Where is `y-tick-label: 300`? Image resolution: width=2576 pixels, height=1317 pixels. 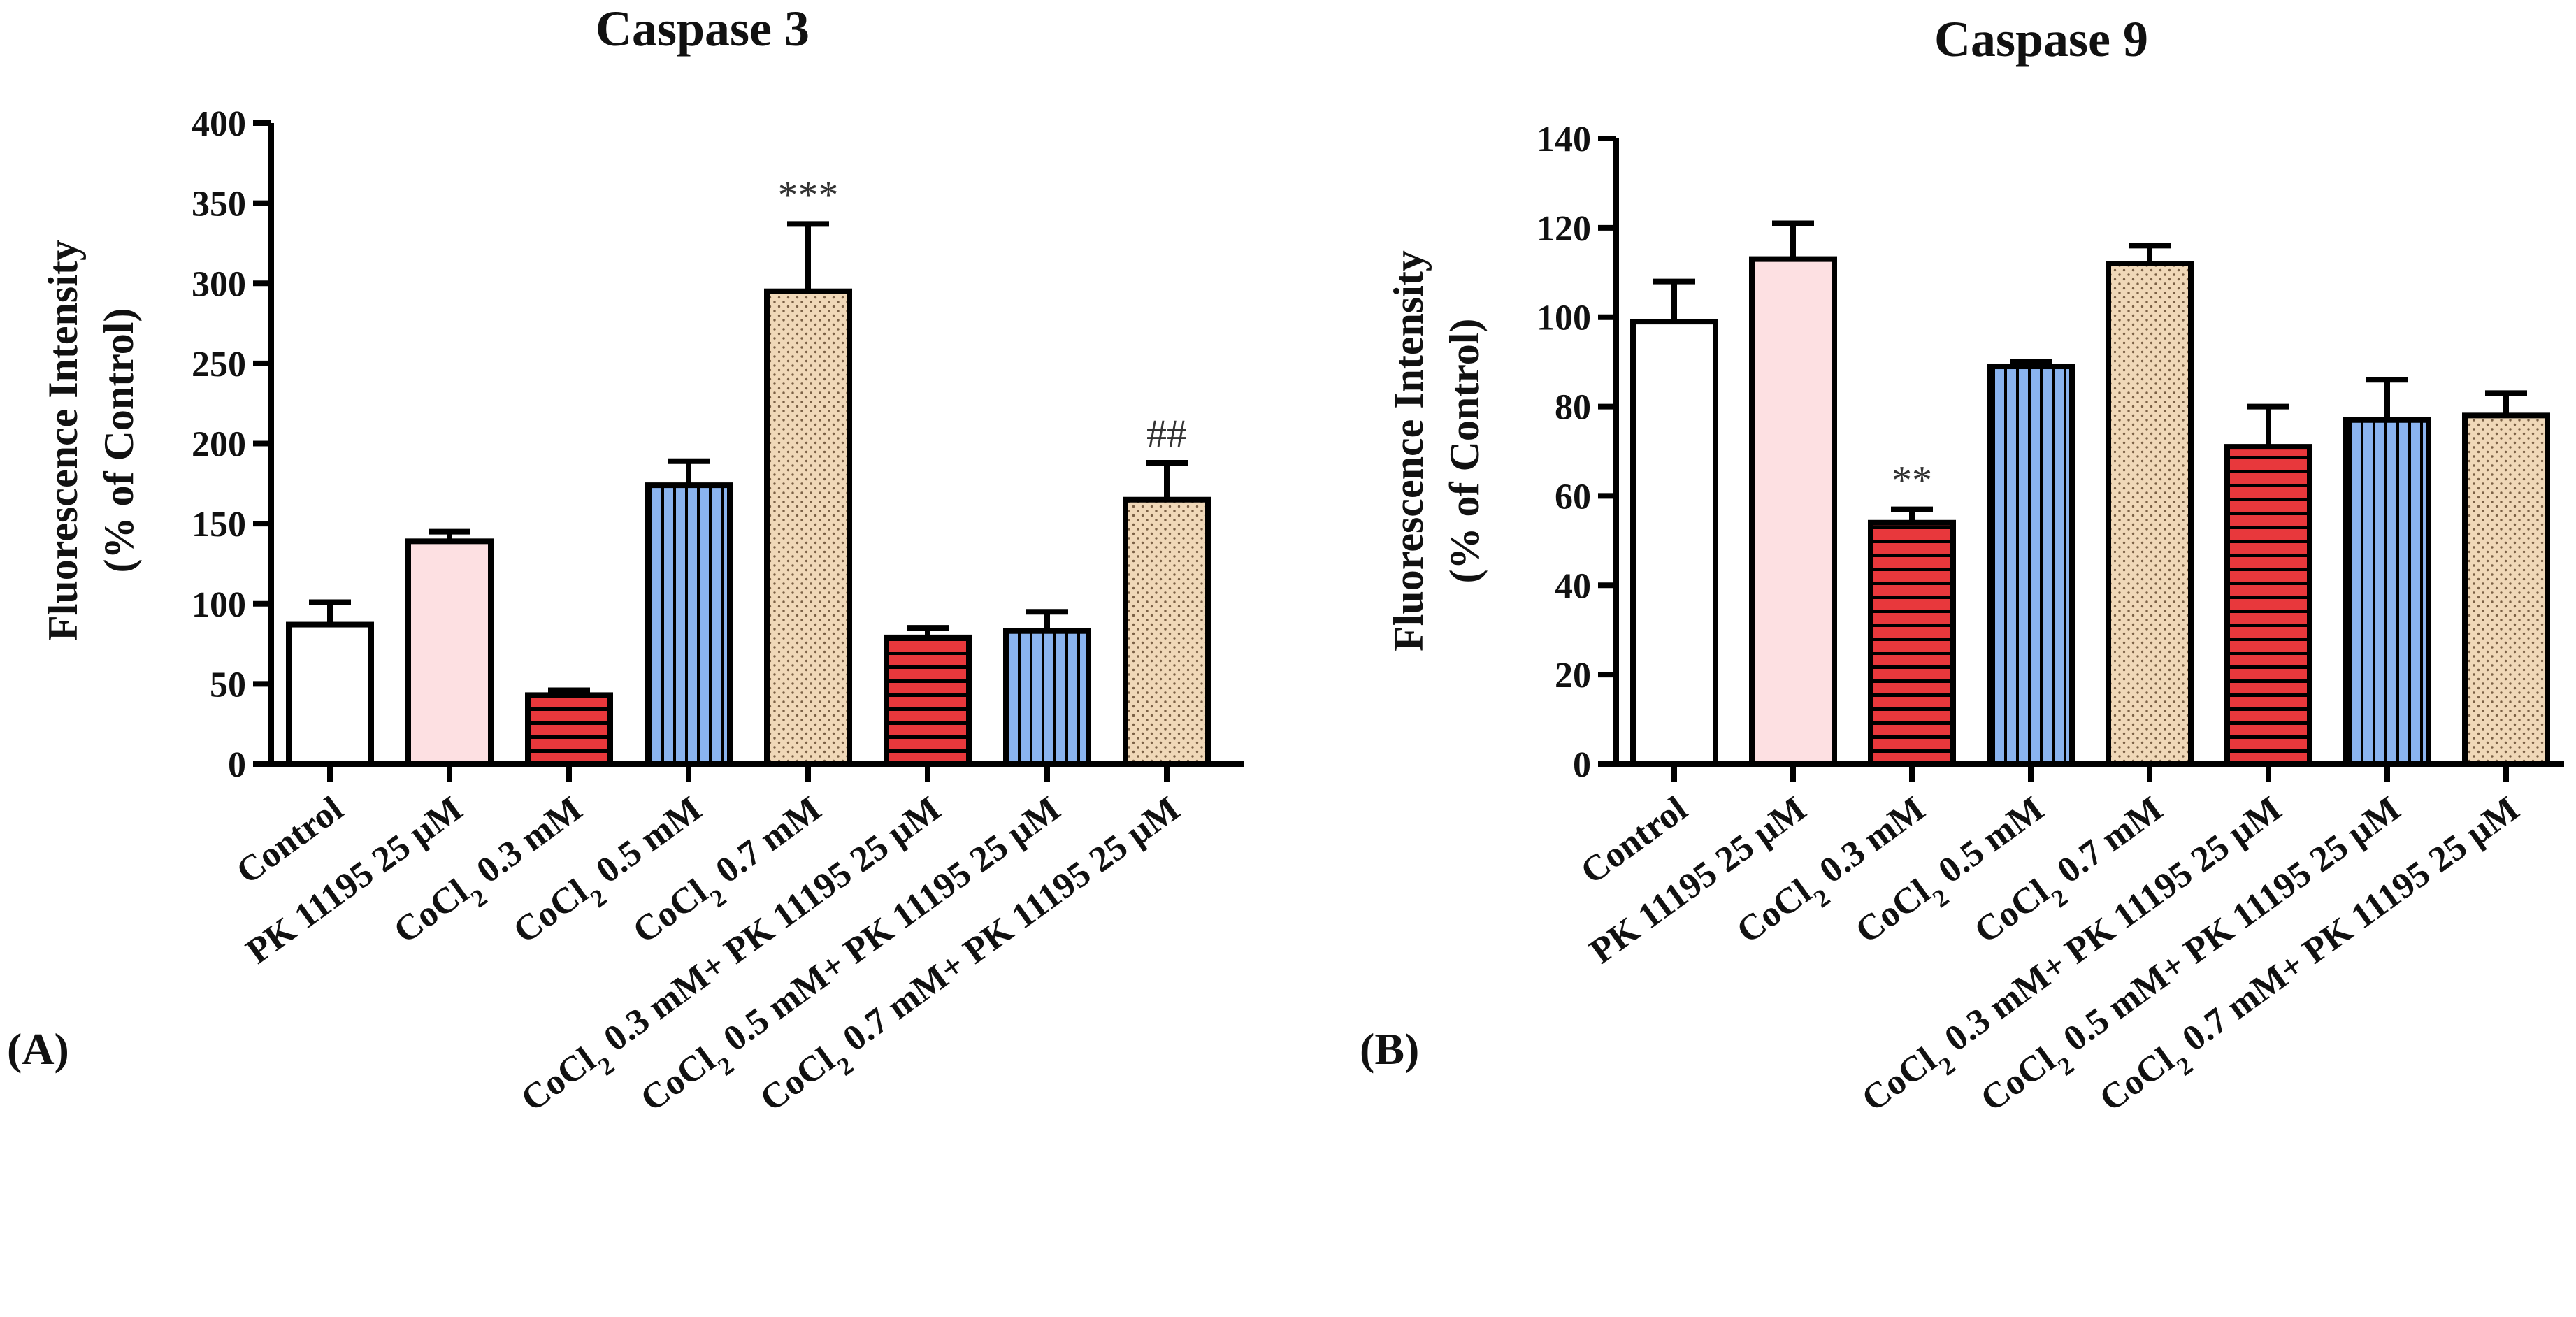 y-tick-label: 300 is located at coordinates (219, 284).